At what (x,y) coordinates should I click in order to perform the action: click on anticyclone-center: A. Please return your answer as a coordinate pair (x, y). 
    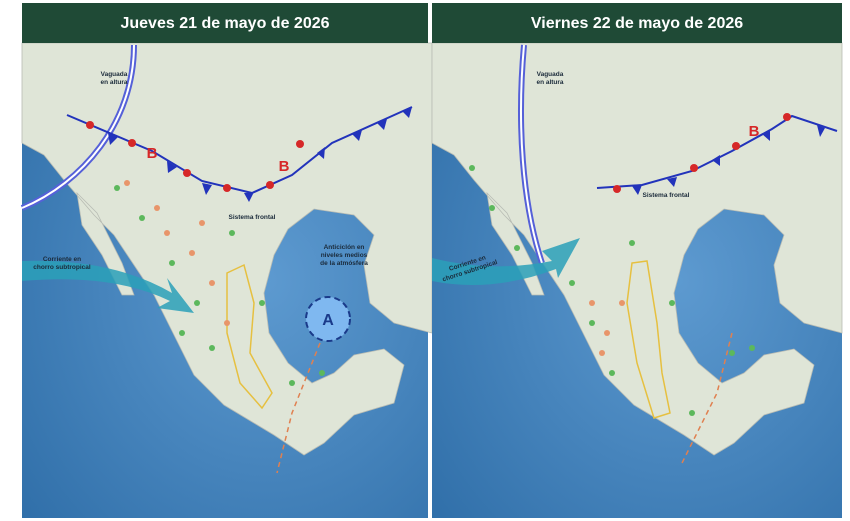
    Looking at the image, I should click on (328, 320).